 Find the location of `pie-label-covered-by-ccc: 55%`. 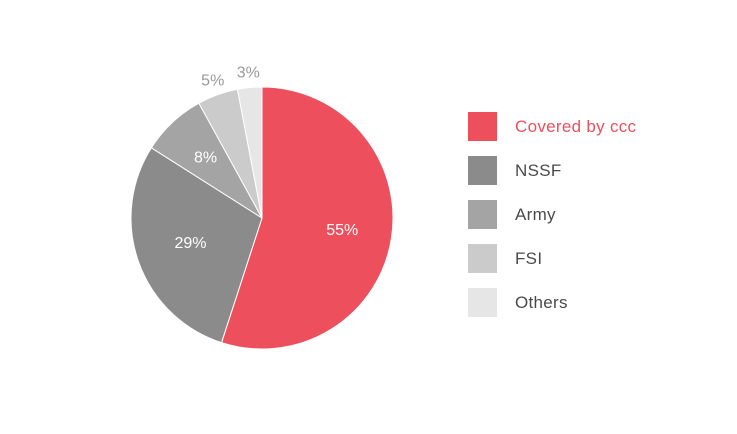

pie-label-covered-by-ccc: 55% is located at coordinates (342, 230).